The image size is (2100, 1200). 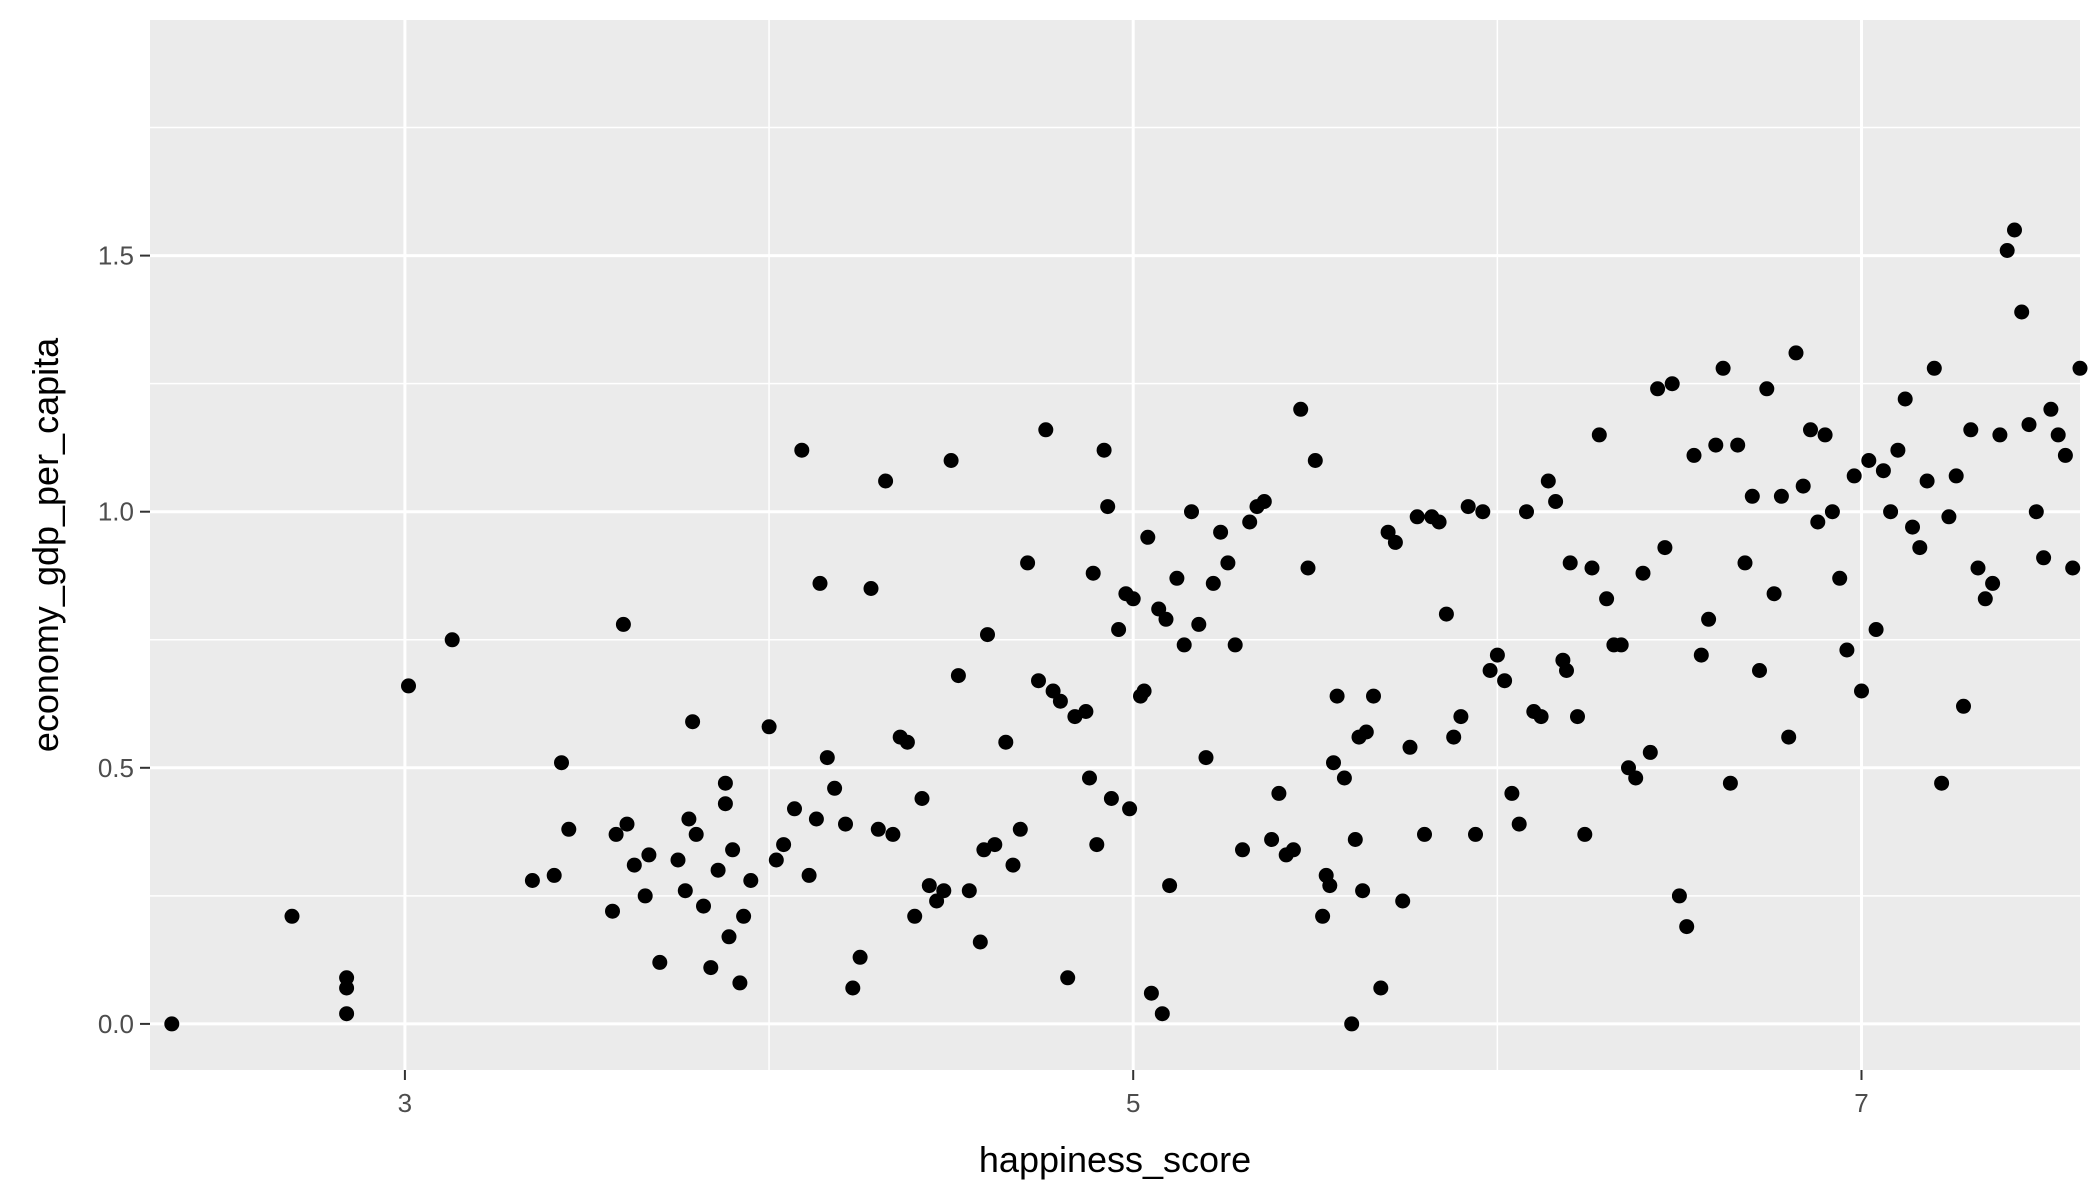 What do you see at coordinates (116, 1024) in the screenshot?
I see `y-tick-label: 0.0` at bounding box center [116, 1024].